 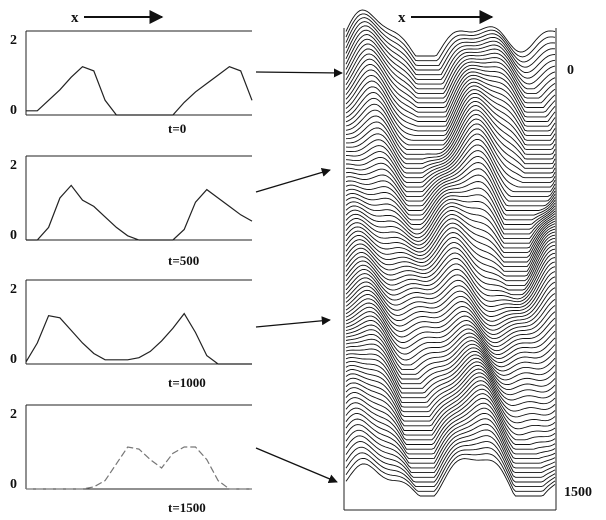 I want to click on panel-t0: 2 0 t=0, so click(x=131, y=83).